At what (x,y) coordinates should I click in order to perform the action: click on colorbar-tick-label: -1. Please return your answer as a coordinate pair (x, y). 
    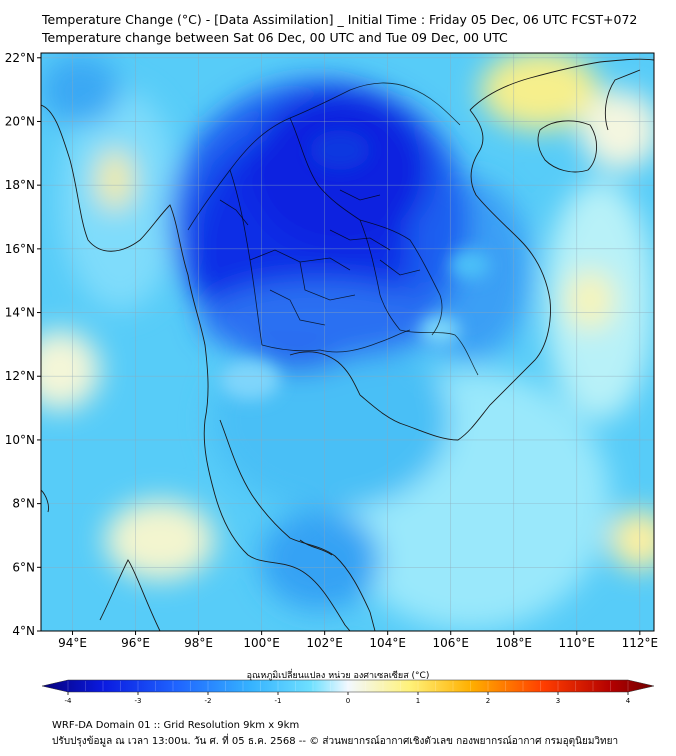
    Looking at the image, I should click on (278, 701).